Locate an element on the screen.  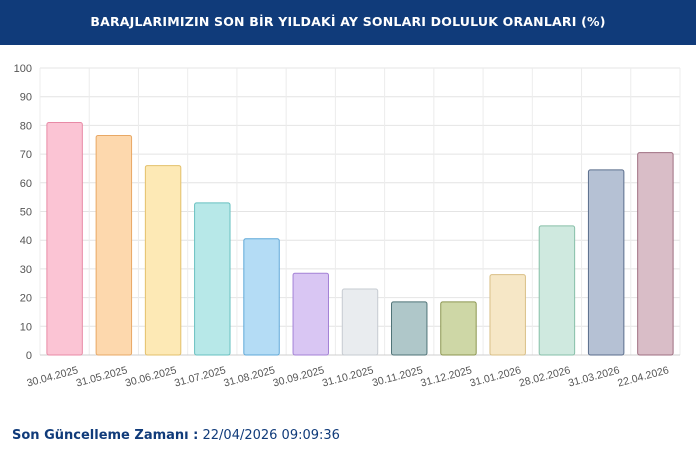
last-update-value: 22/04/2026 09:09:36 is located at coordinates (271, 435).